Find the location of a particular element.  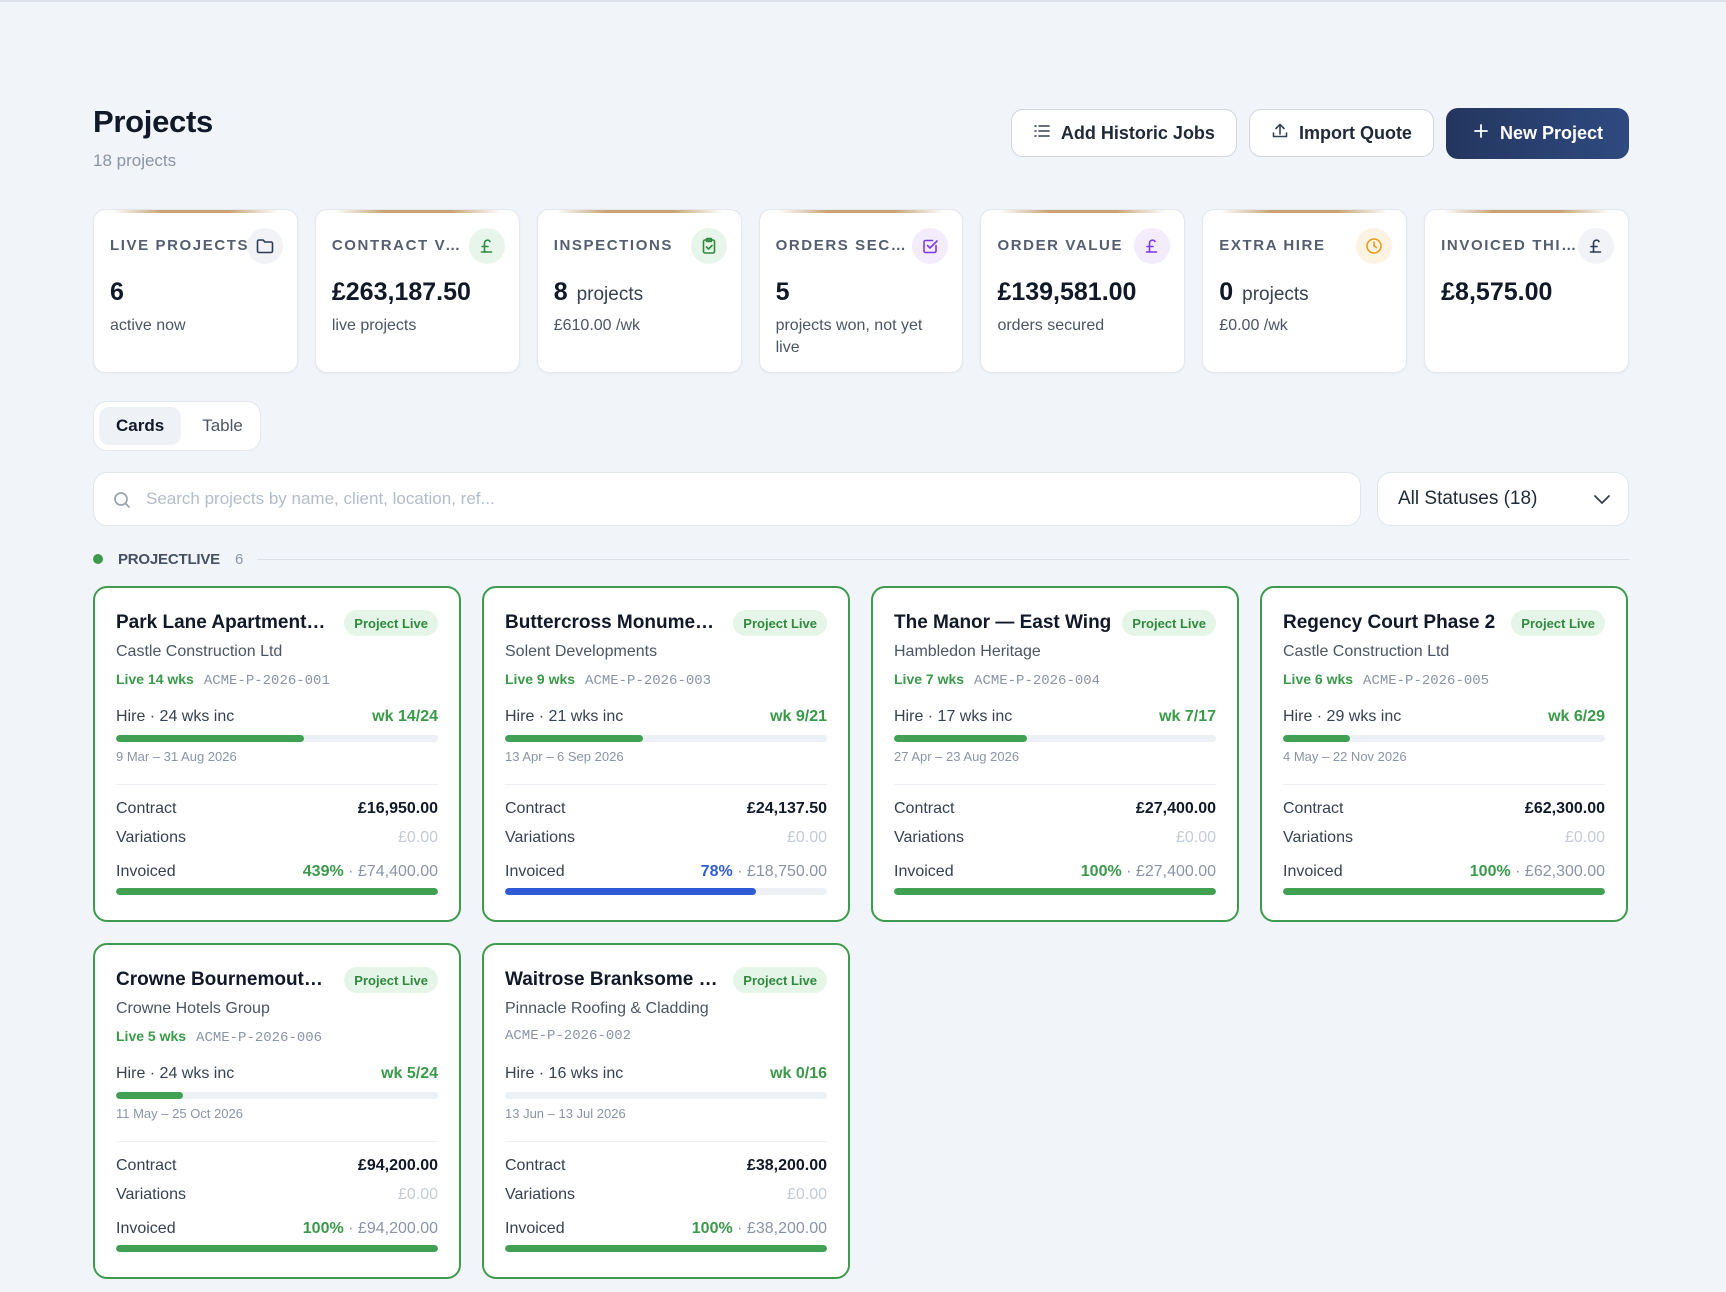

search-bar is located at coordinates (727, 499).